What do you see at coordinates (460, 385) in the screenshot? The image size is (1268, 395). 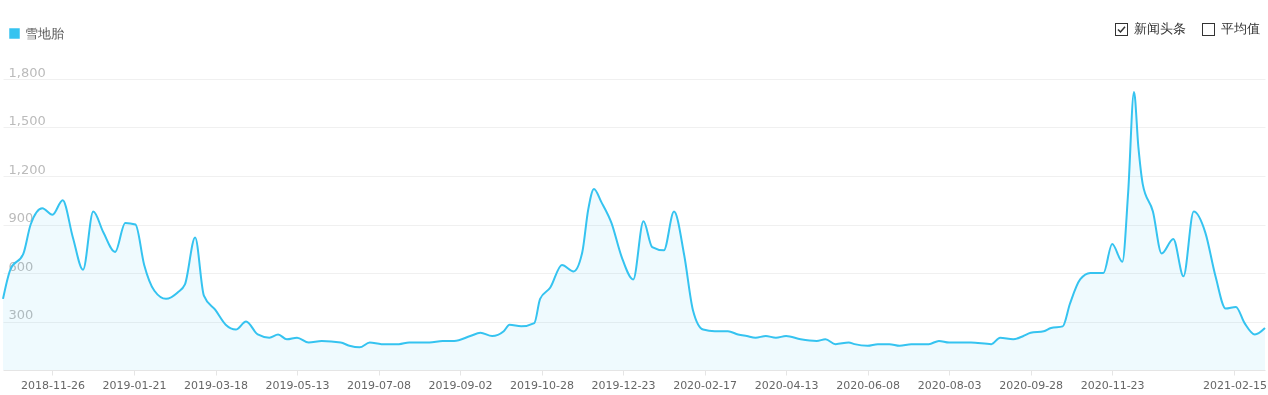 I see `x-tick-label: 2019-09-02` at bounding box center [460, 385].